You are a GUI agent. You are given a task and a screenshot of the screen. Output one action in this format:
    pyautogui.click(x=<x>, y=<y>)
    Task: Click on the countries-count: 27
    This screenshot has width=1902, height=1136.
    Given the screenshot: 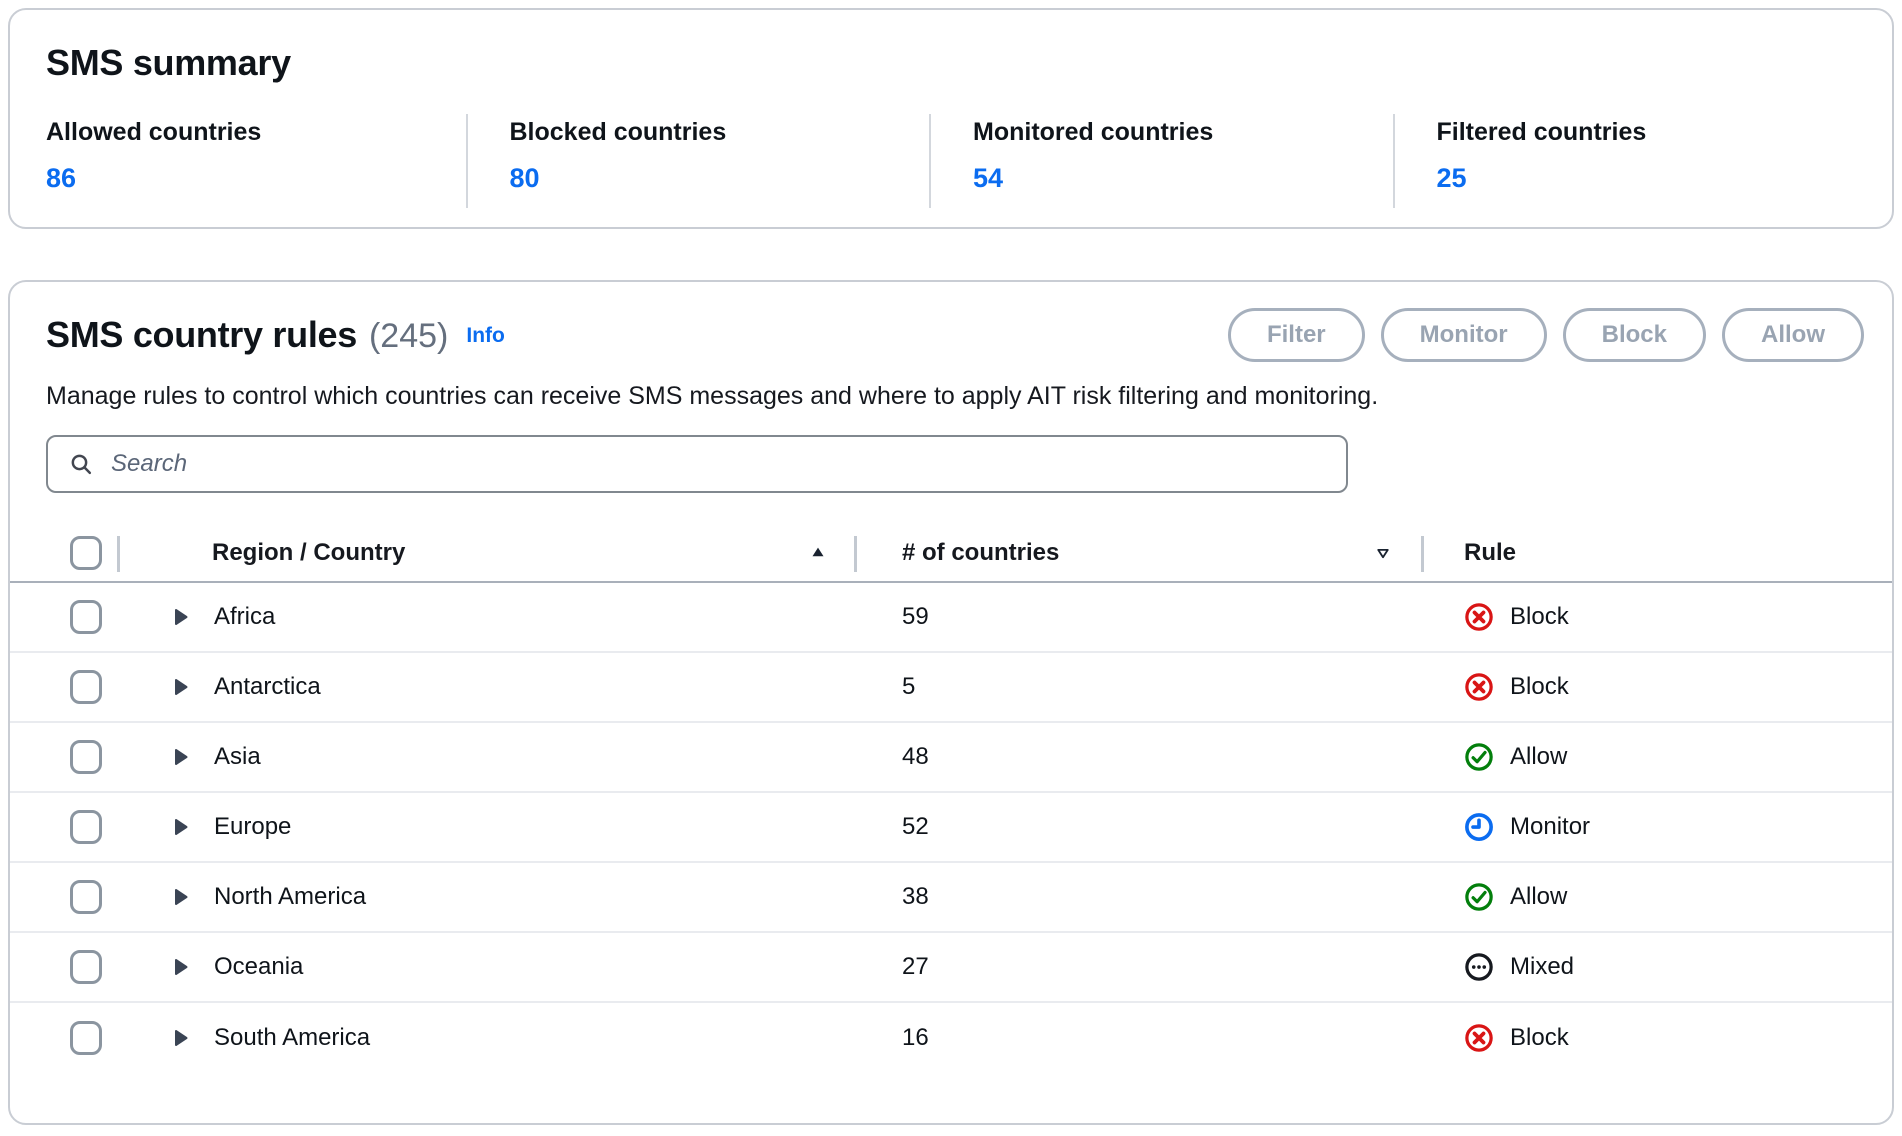 What is the action you would take?
    pyautogui.click(x=915, y=966)
    